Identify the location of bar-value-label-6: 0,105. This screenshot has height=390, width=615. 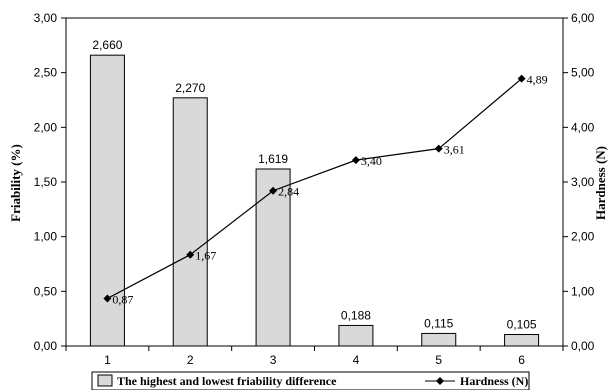
(522, 325).